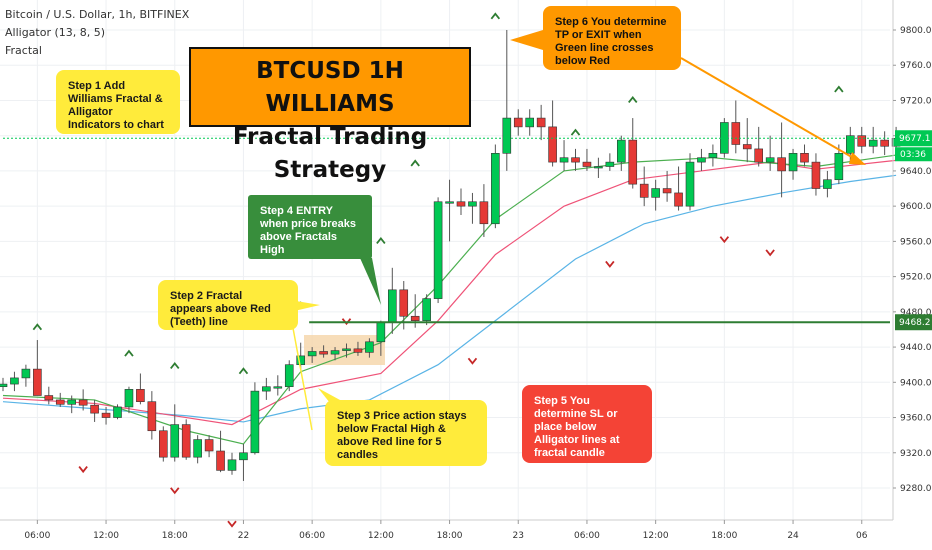 This screenshot has height=550, width=932. What do you see at coordinates (23, 50) in the screenshot?
I see `fractal-indicator-label: Fractal` at bounding box center [23, 50].